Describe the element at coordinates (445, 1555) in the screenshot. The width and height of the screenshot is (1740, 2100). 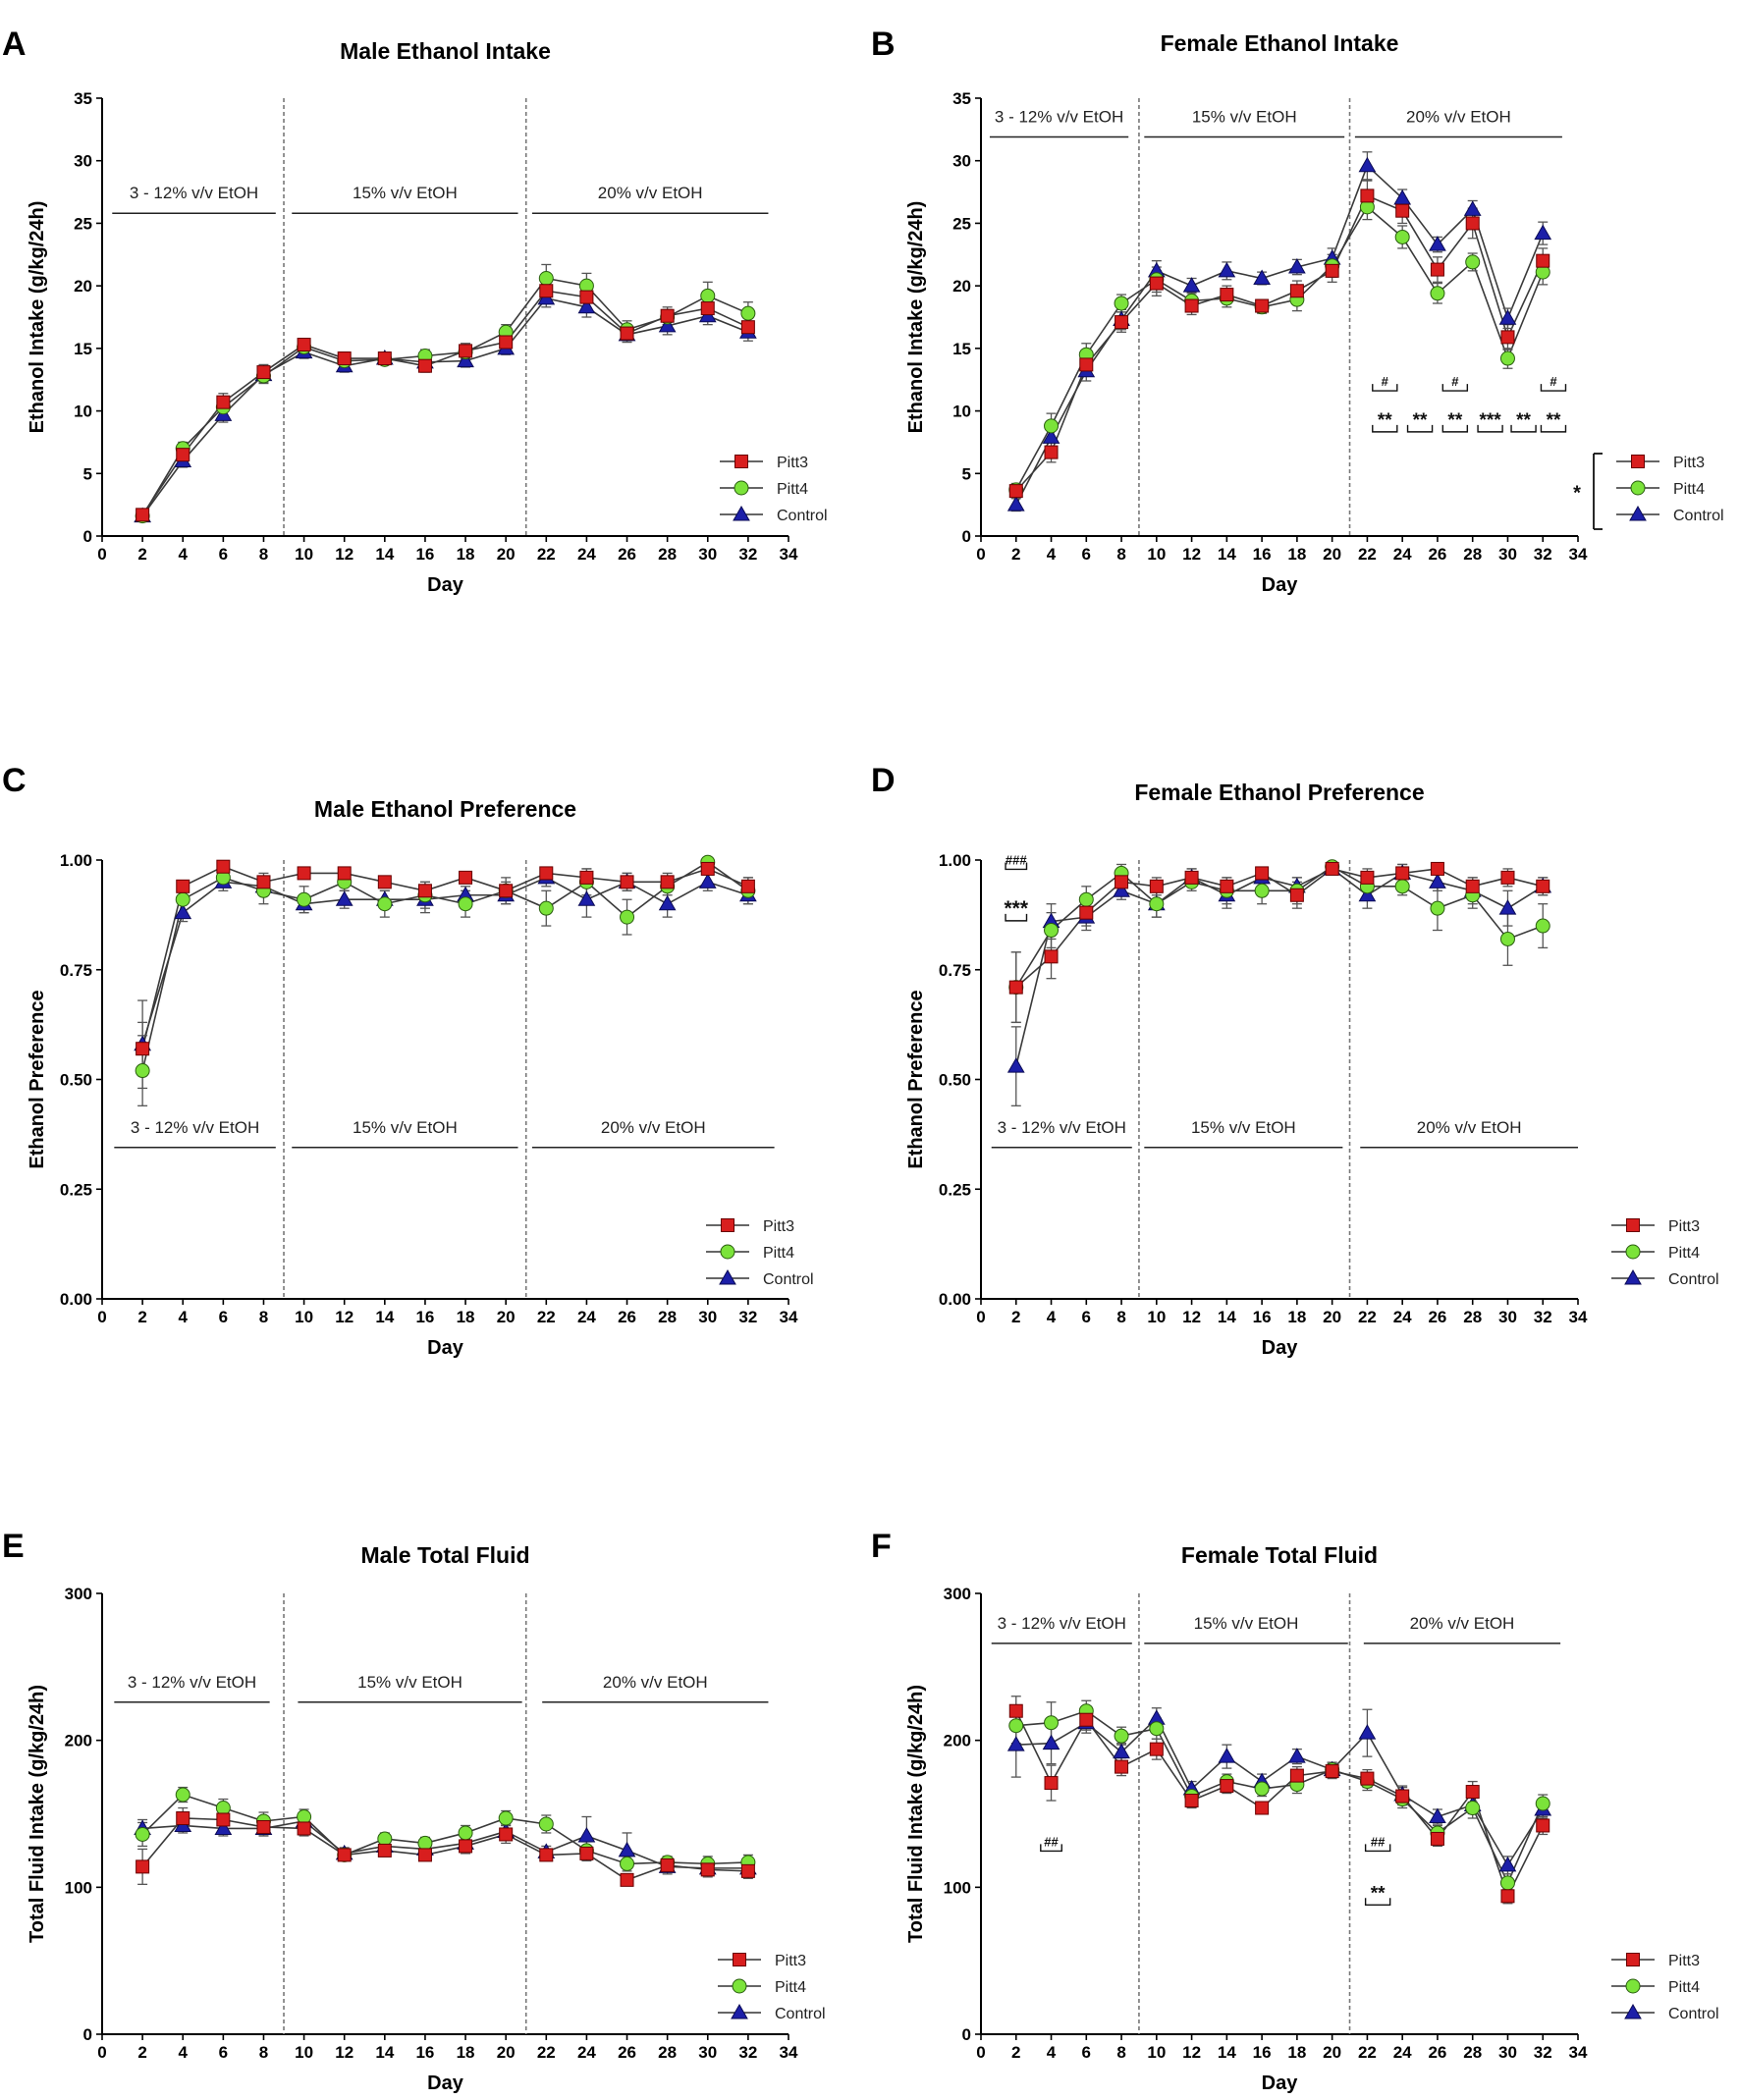
I see `chart-title: Male Total Fluid` at that location.